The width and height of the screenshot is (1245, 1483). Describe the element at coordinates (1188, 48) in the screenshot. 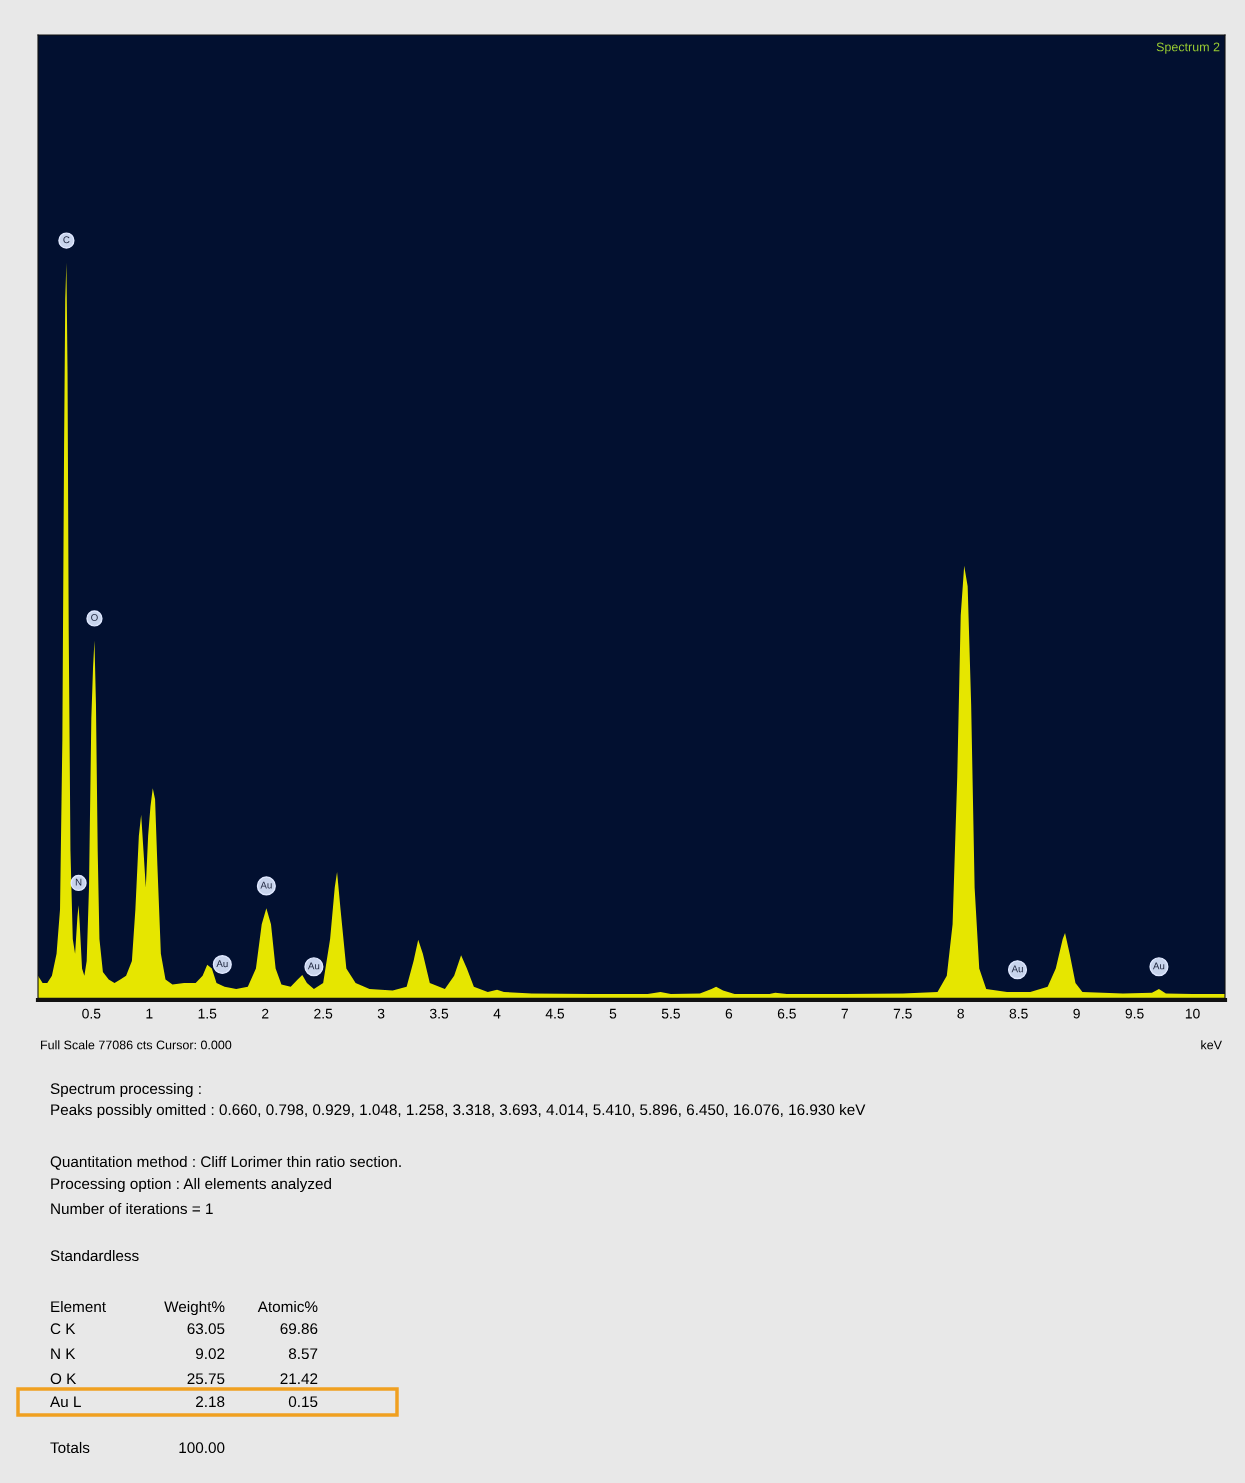

I see `text: Spectrum 2` at that location.